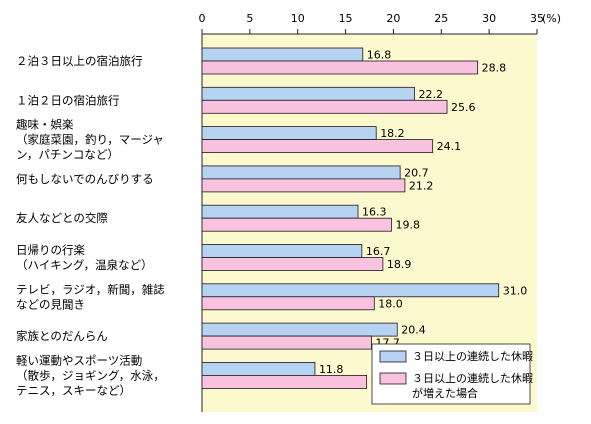 Image resolution: width=591 pixels, height=424 pixels. I want to click on data-label-series-1: 31.0, so click(515, 290).